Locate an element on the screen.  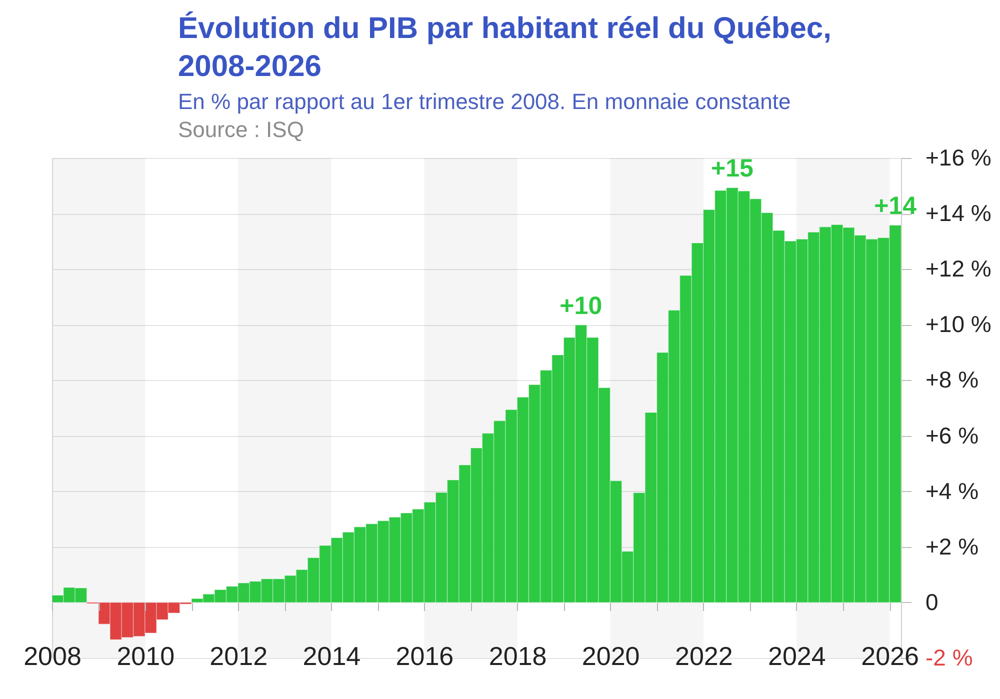
y-tick-label: +10 % is located at coordinates (959, 324).